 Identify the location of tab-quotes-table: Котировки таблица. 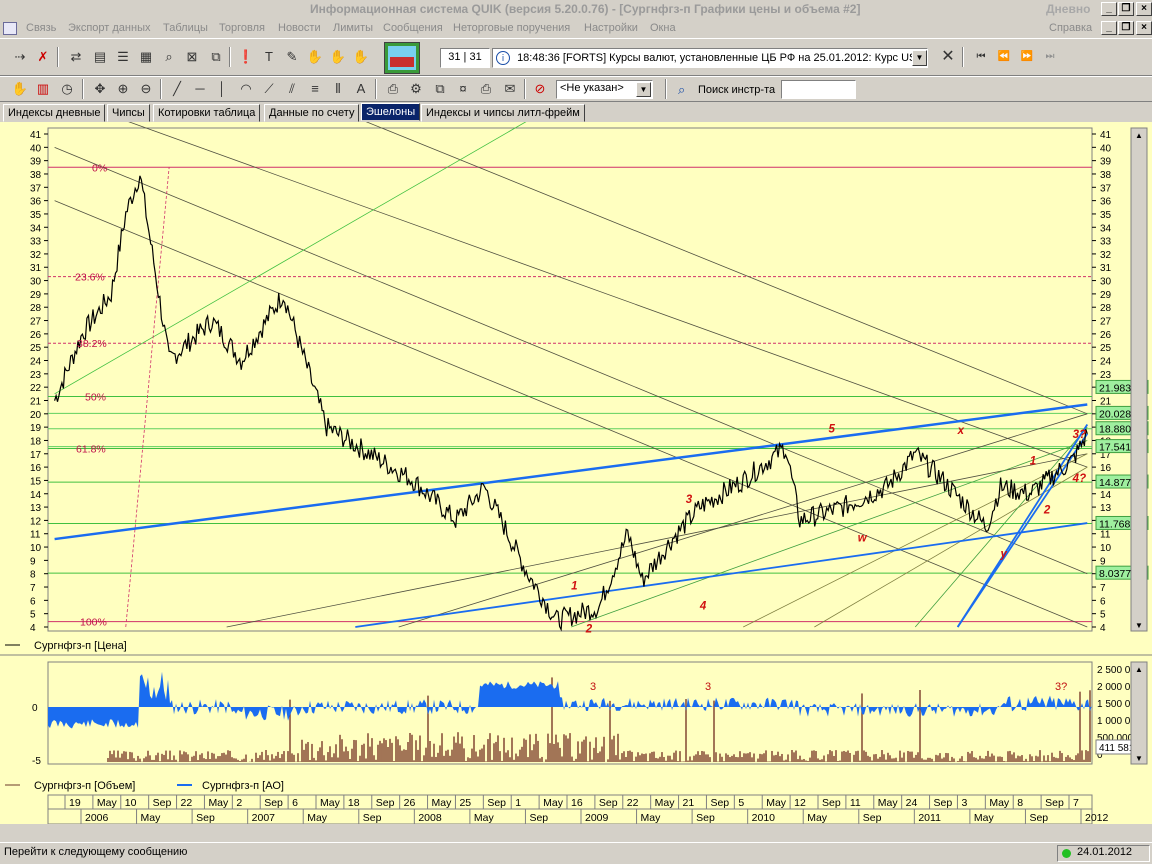
(207, 113).